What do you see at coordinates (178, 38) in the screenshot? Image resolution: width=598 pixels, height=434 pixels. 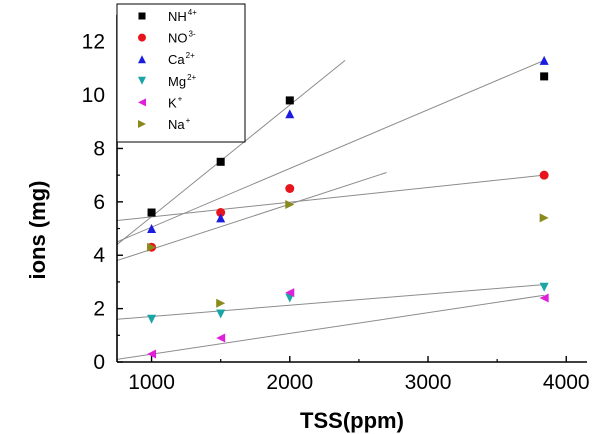 I see `legend-label-no: NO` at bounding box center [178, 38].